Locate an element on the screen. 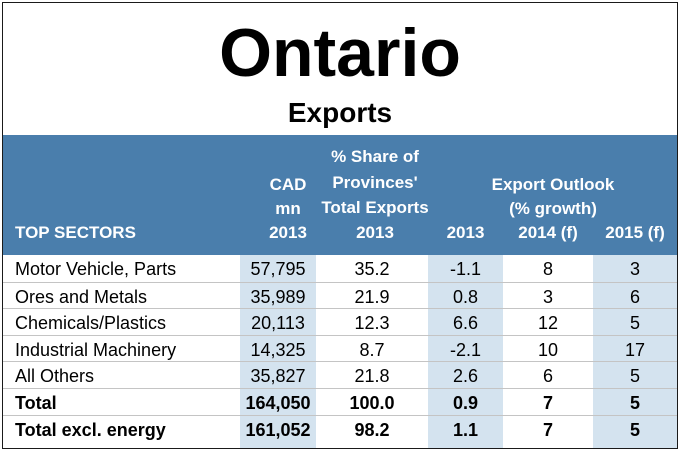 Image resolution: width=680 pixels, height=451 pixels. table-row: Industrial Machinery 14,325 8.7 -2.1 10 17 is located at coordinates (340, 348).